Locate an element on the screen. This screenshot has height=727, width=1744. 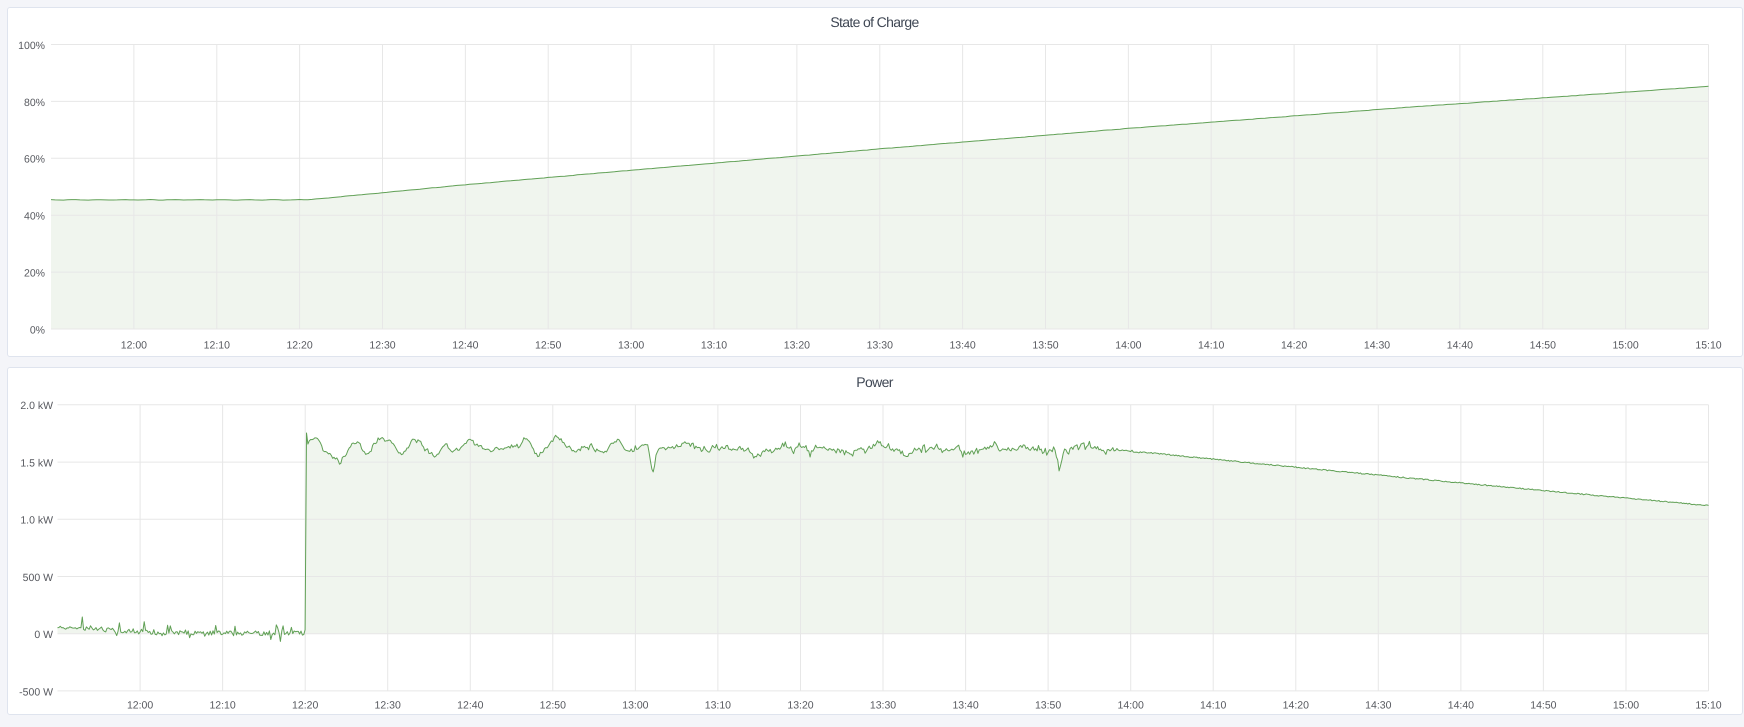
svg-text: Power is located at coordinates (874, 382).